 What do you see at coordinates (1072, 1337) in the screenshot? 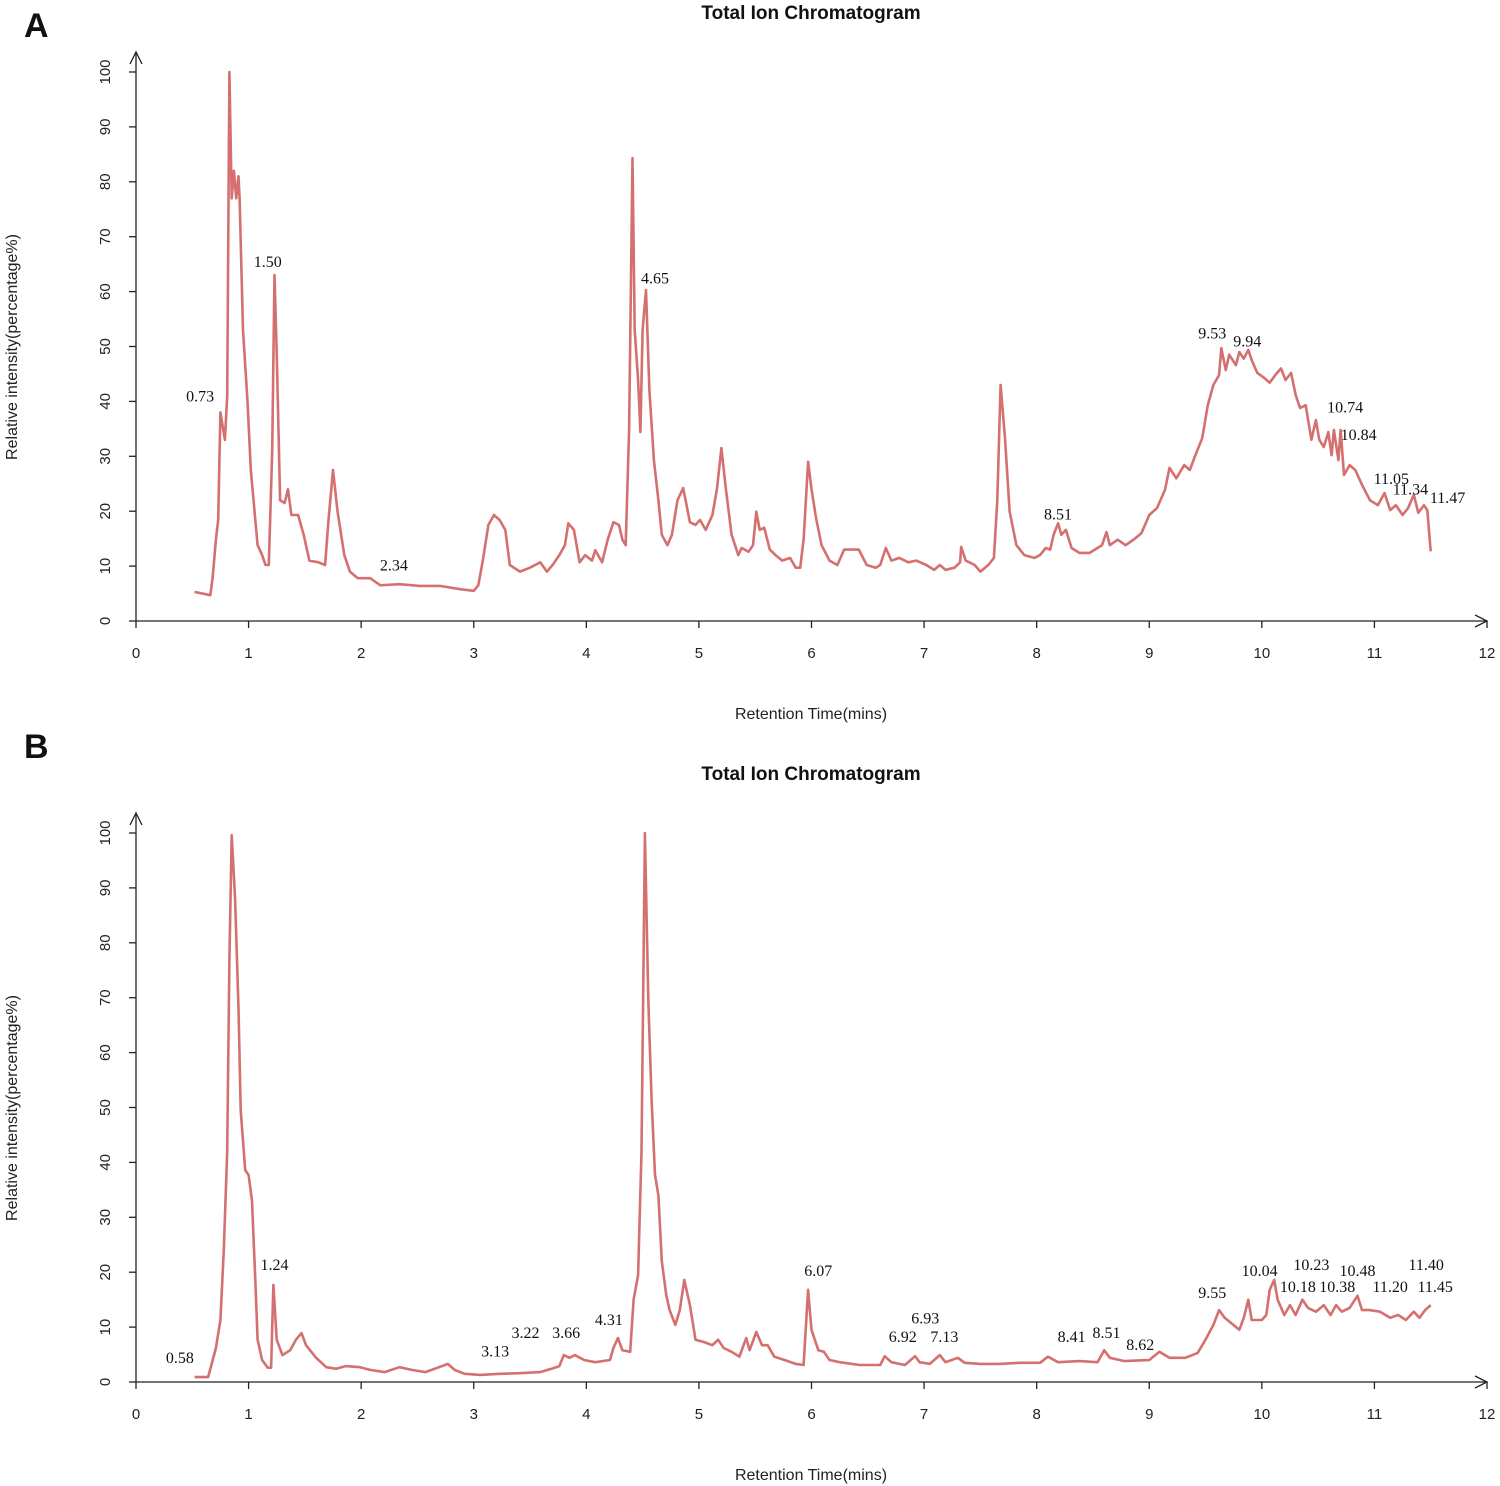
I see `peak-annotation: 8.41` at bounding box center [1072, 1337].